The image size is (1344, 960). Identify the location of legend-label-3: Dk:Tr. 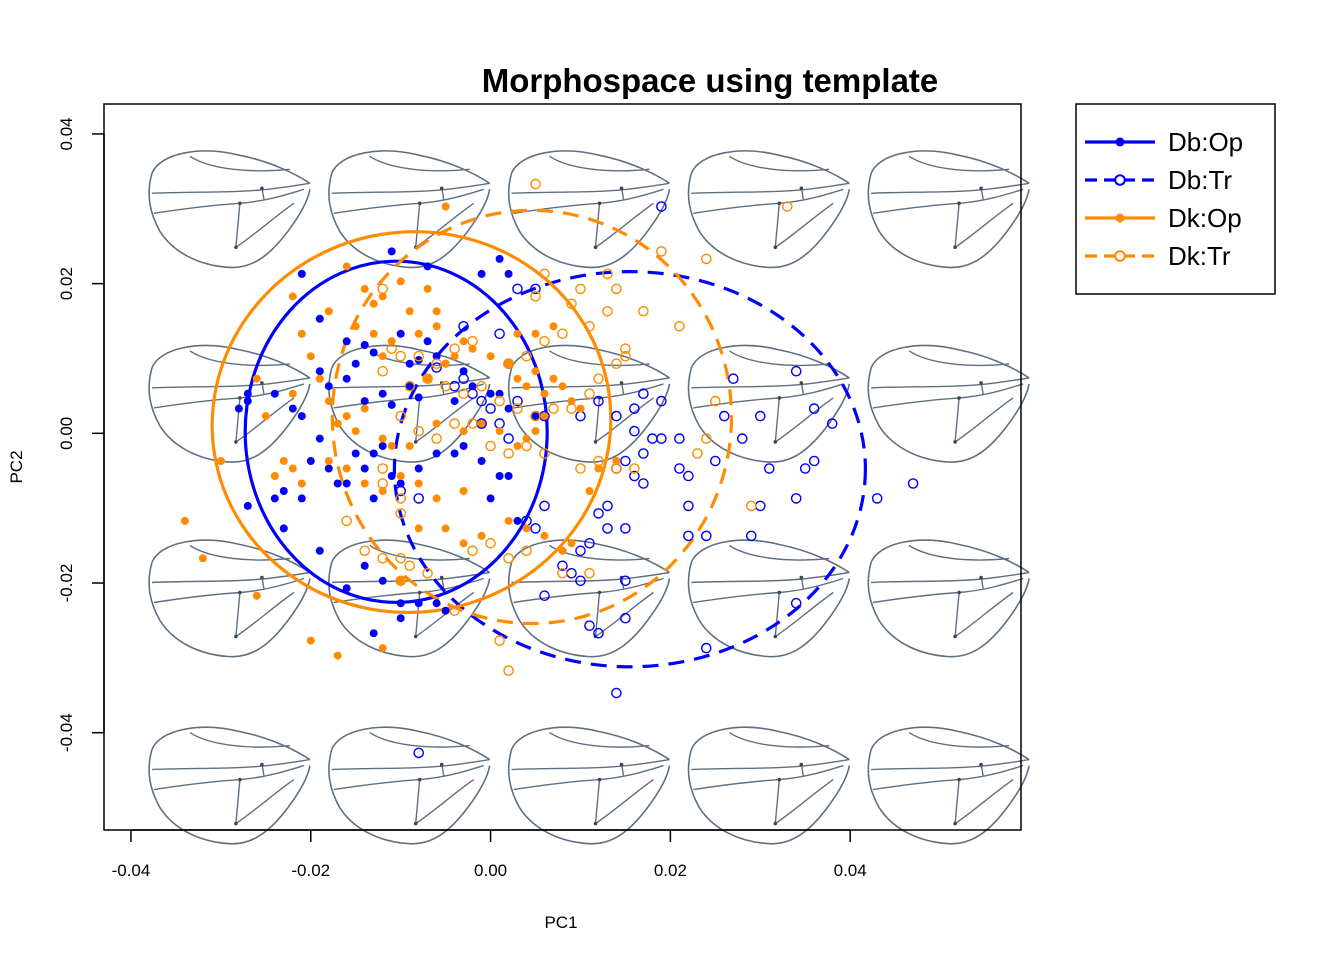
(1199, 256).